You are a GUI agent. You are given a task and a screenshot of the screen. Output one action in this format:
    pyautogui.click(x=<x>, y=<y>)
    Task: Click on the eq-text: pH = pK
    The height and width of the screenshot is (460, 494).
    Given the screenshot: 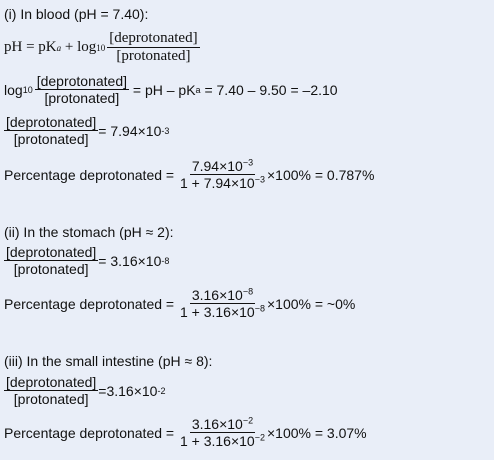 What is the action you would take?
    pyautogui.click(x=30, y=47)
    